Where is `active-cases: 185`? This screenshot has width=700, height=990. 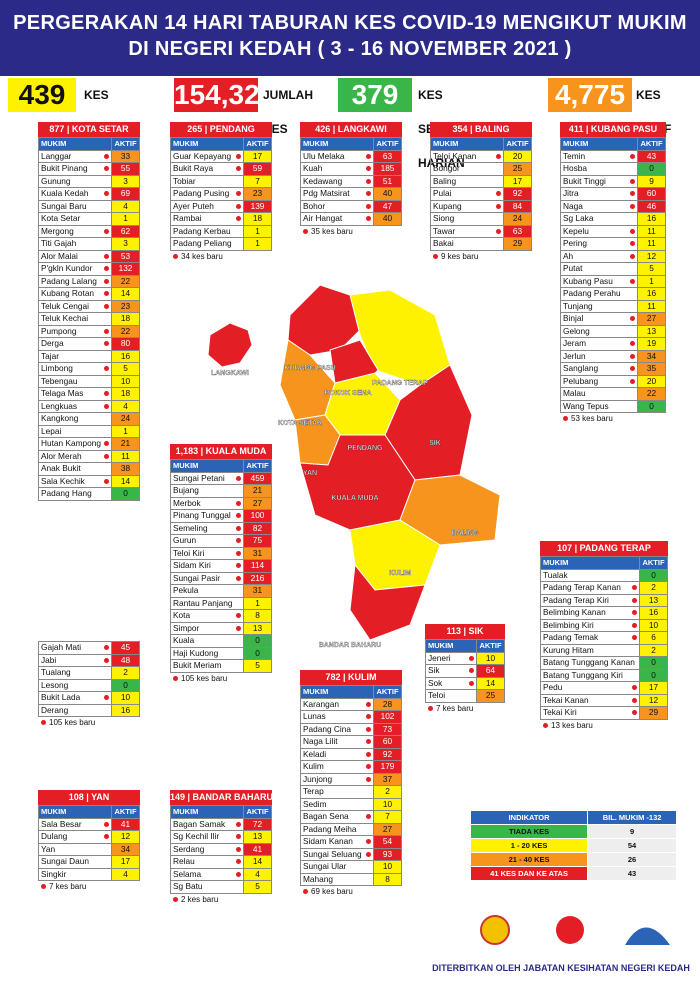 active-cases: 185 is located at coordinates (387, 169).